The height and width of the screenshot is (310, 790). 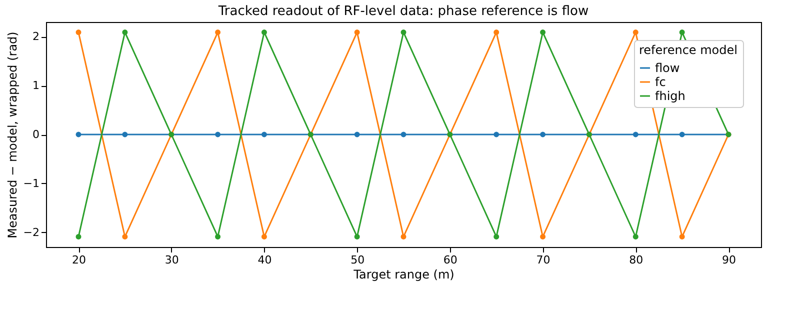 What do you see at coordinates (36, 37) in the screenshot?
I see `y-tick-label: 2` at bounding box center [36, 37].